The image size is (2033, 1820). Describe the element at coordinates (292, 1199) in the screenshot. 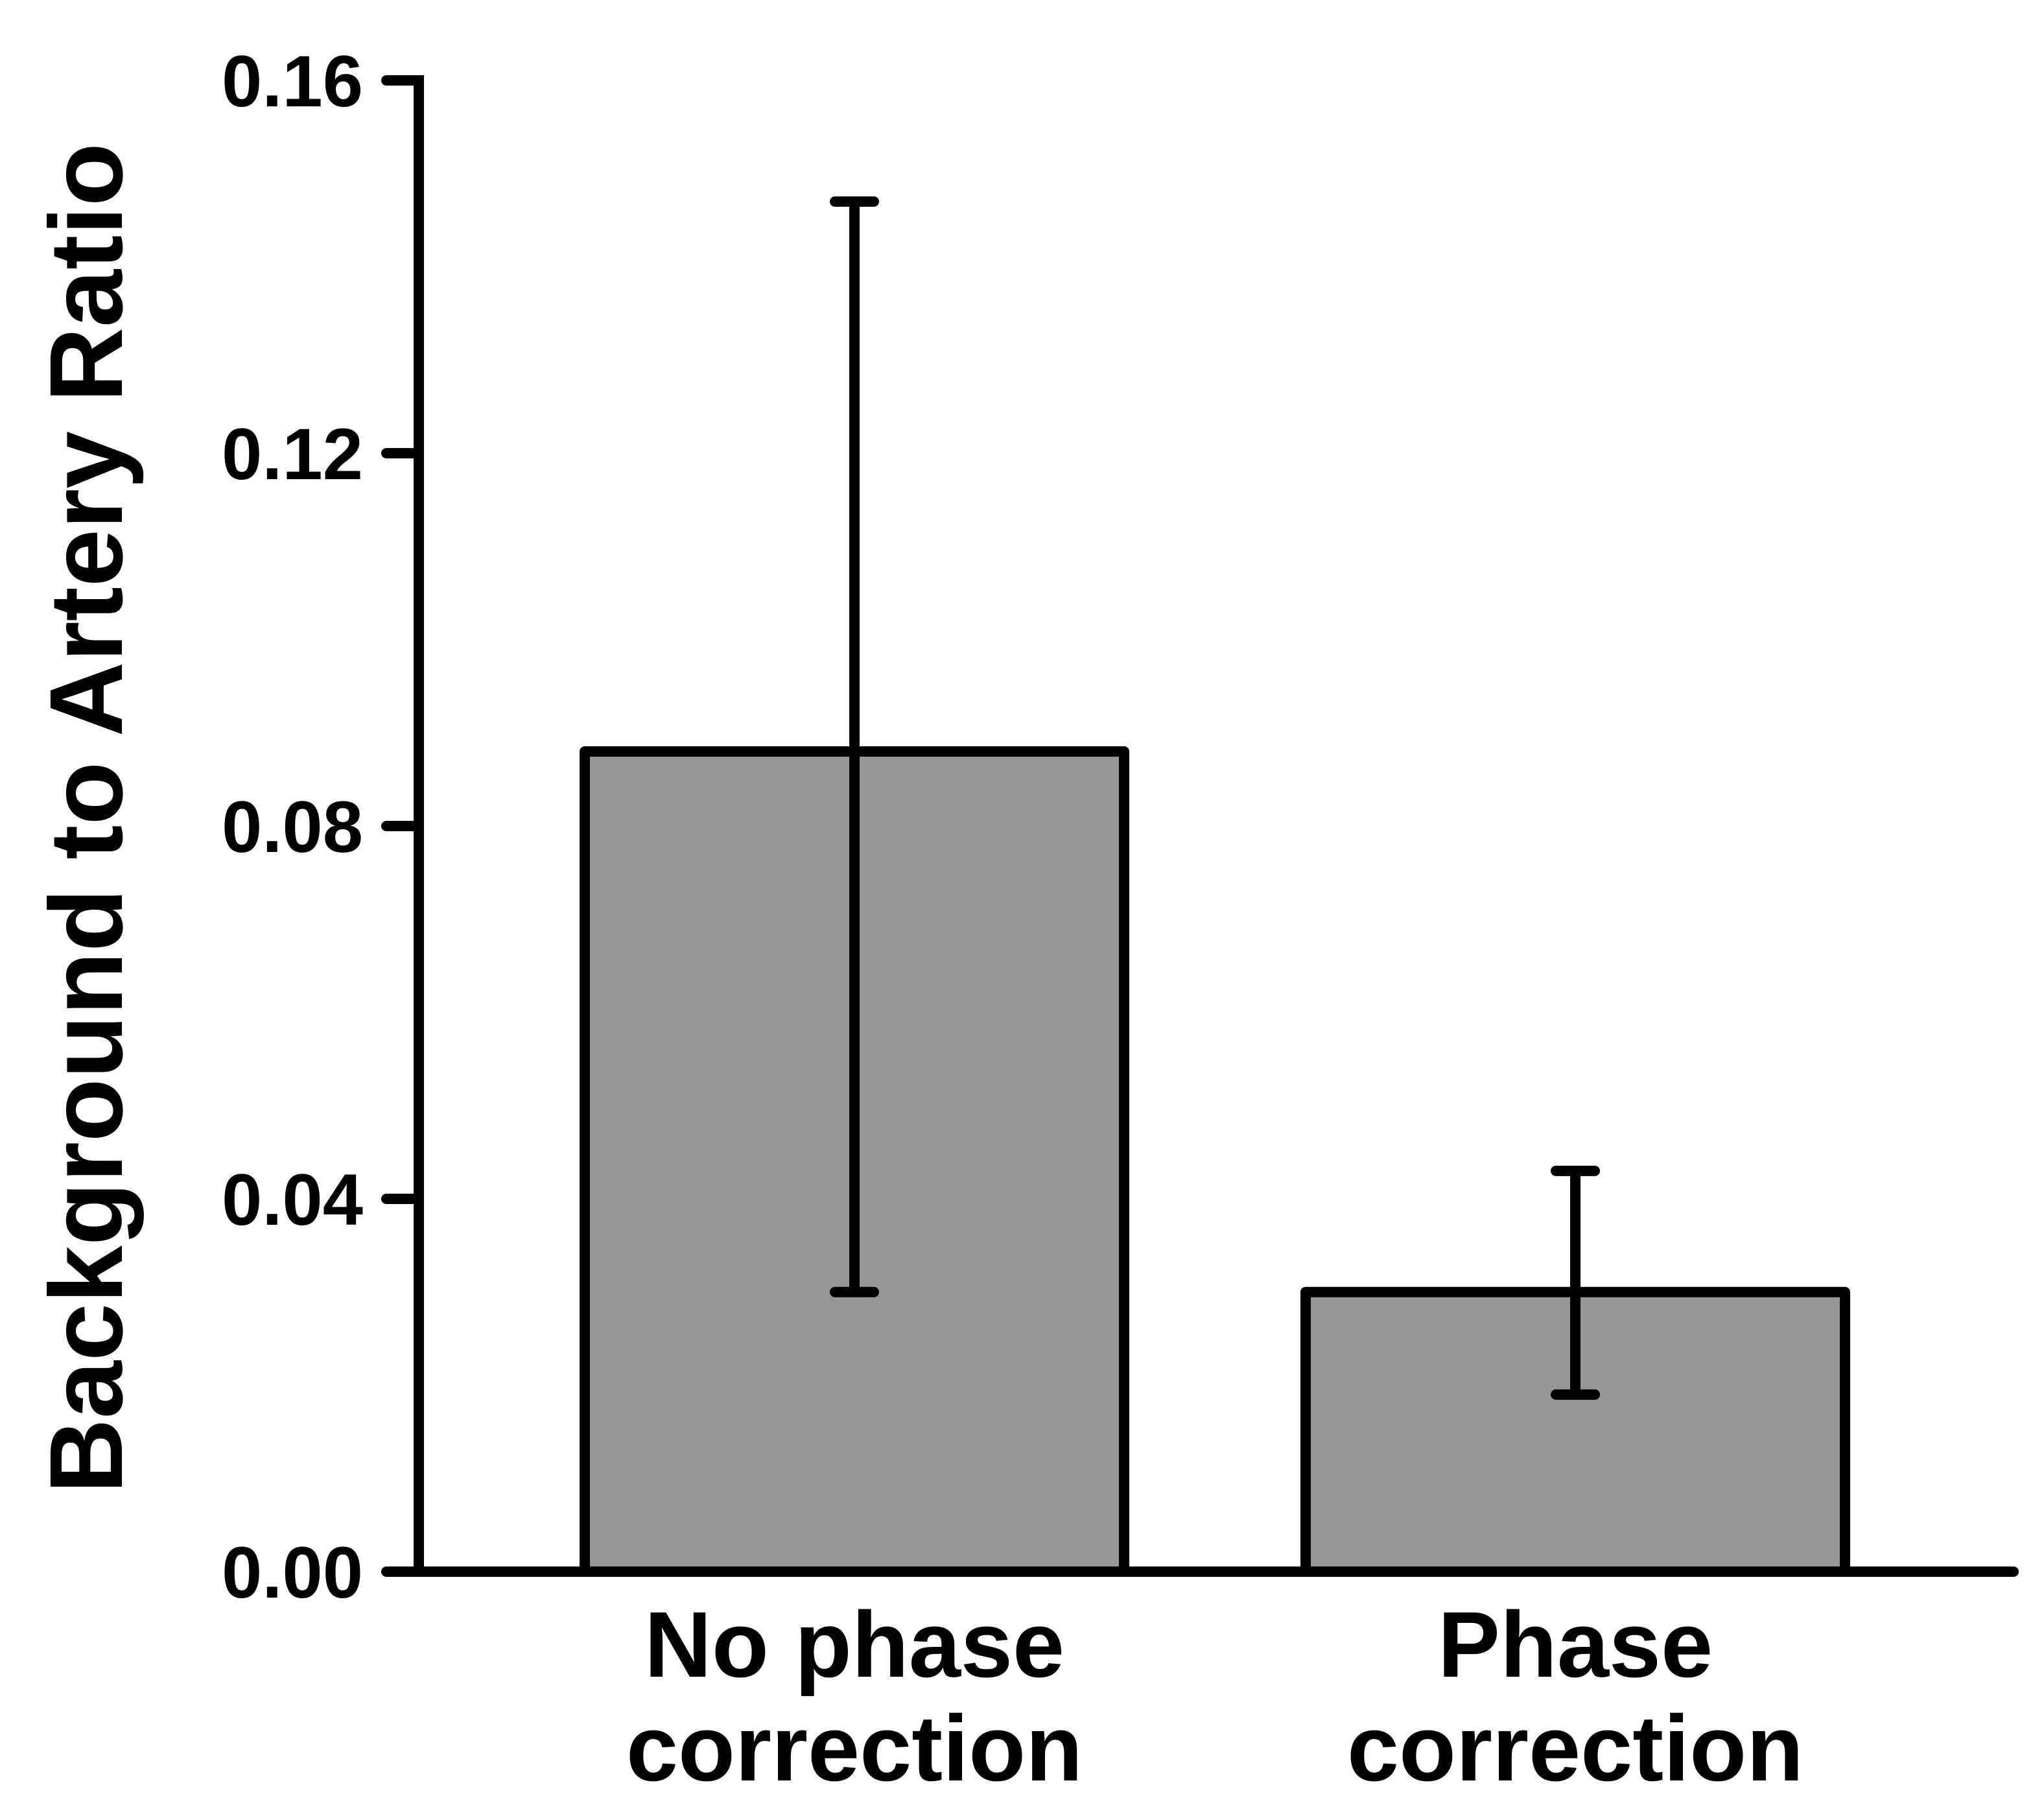

I see `y-tick-label: 0.04` at that location.